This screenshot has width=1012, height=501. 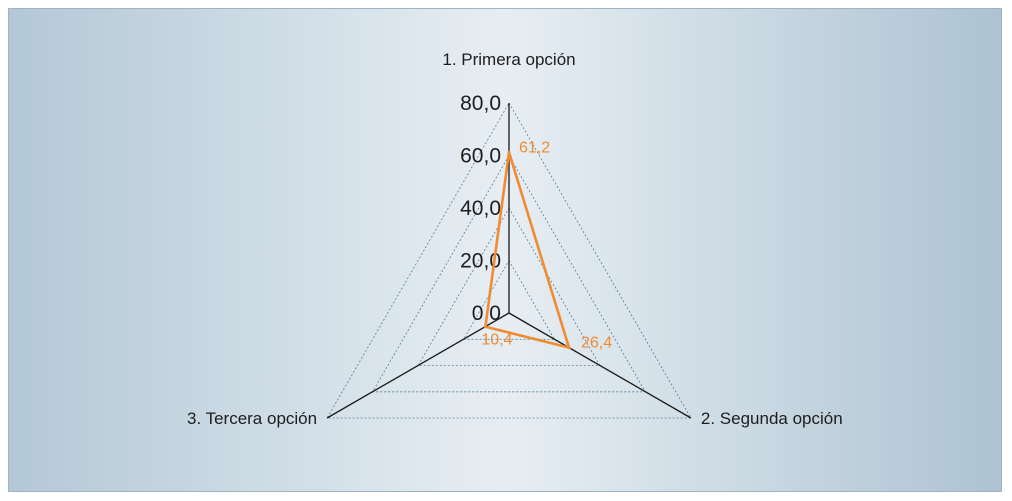 What do you see at coordinates (534, 147) in the screenshot?
I see `data-label: 61,2` at bounding box center [534, 147].